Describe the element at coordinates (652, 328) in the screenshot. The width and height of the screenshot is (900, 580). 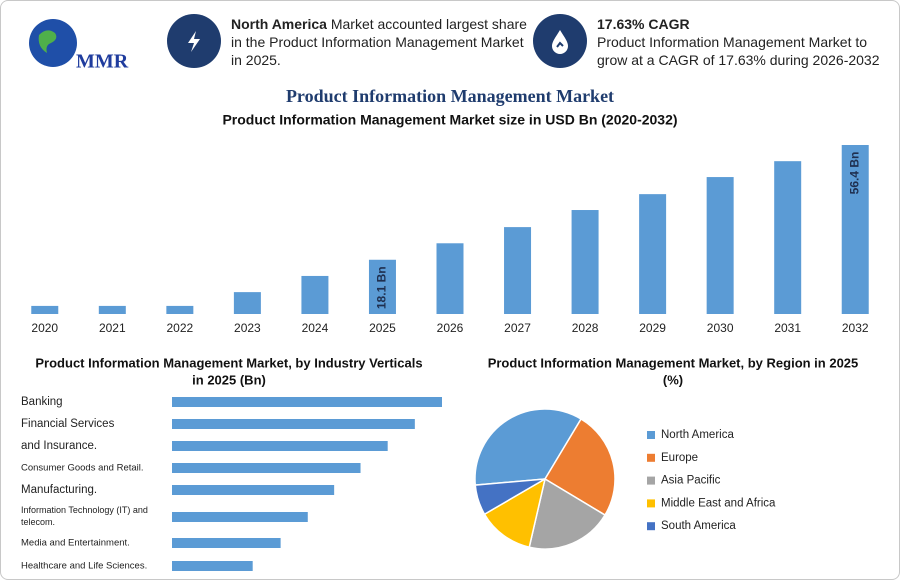
I see `x-tick-label: 2029` at that location.